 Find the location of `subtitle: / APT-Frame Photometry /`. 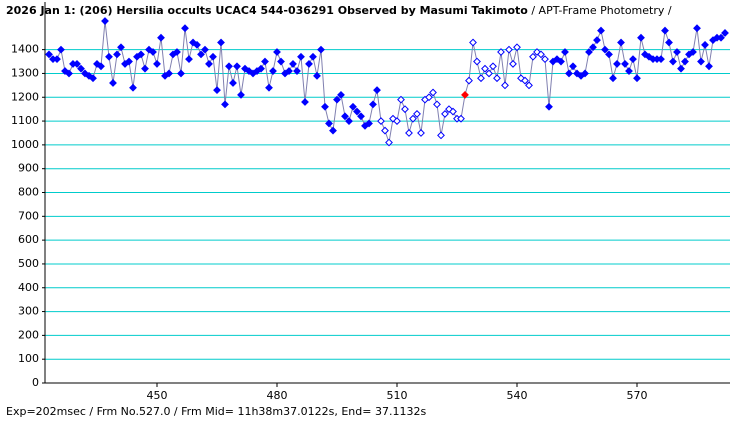

subtitle: / APT-Frame Photometry / is located at coordinates (600, 10).